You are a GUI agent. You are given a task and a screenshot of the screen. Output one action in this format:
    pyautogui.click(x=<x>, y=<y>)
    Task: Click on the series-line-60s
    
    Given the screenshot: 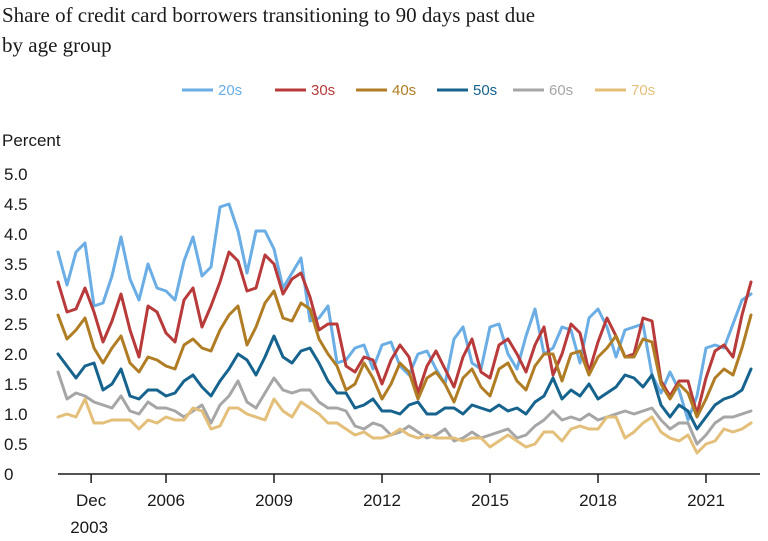 What is the action you would take?
    pyautogui.click(x=404, y=408)
    